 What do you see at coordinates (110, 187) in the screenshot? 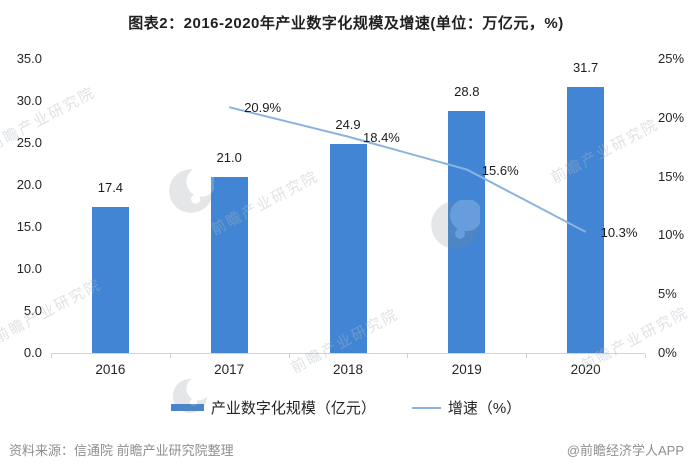
I see `bar-value-label: 17.4` at bounding box center [110, 187].